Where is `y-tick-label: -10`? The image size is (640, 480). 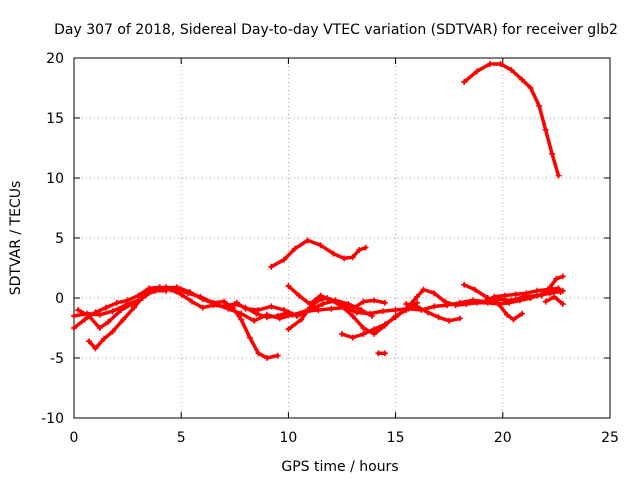
y-tick-label: -10 is located at coordinates (52, 419).